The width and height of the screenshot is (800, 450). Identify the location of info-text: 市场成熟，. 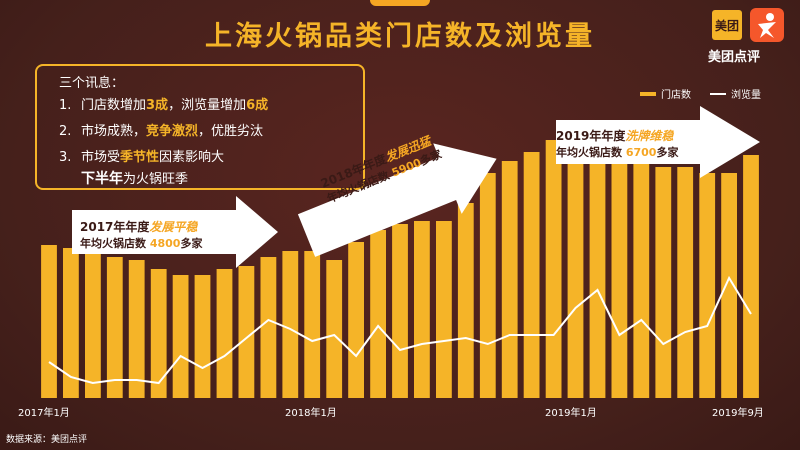
(114, 131).